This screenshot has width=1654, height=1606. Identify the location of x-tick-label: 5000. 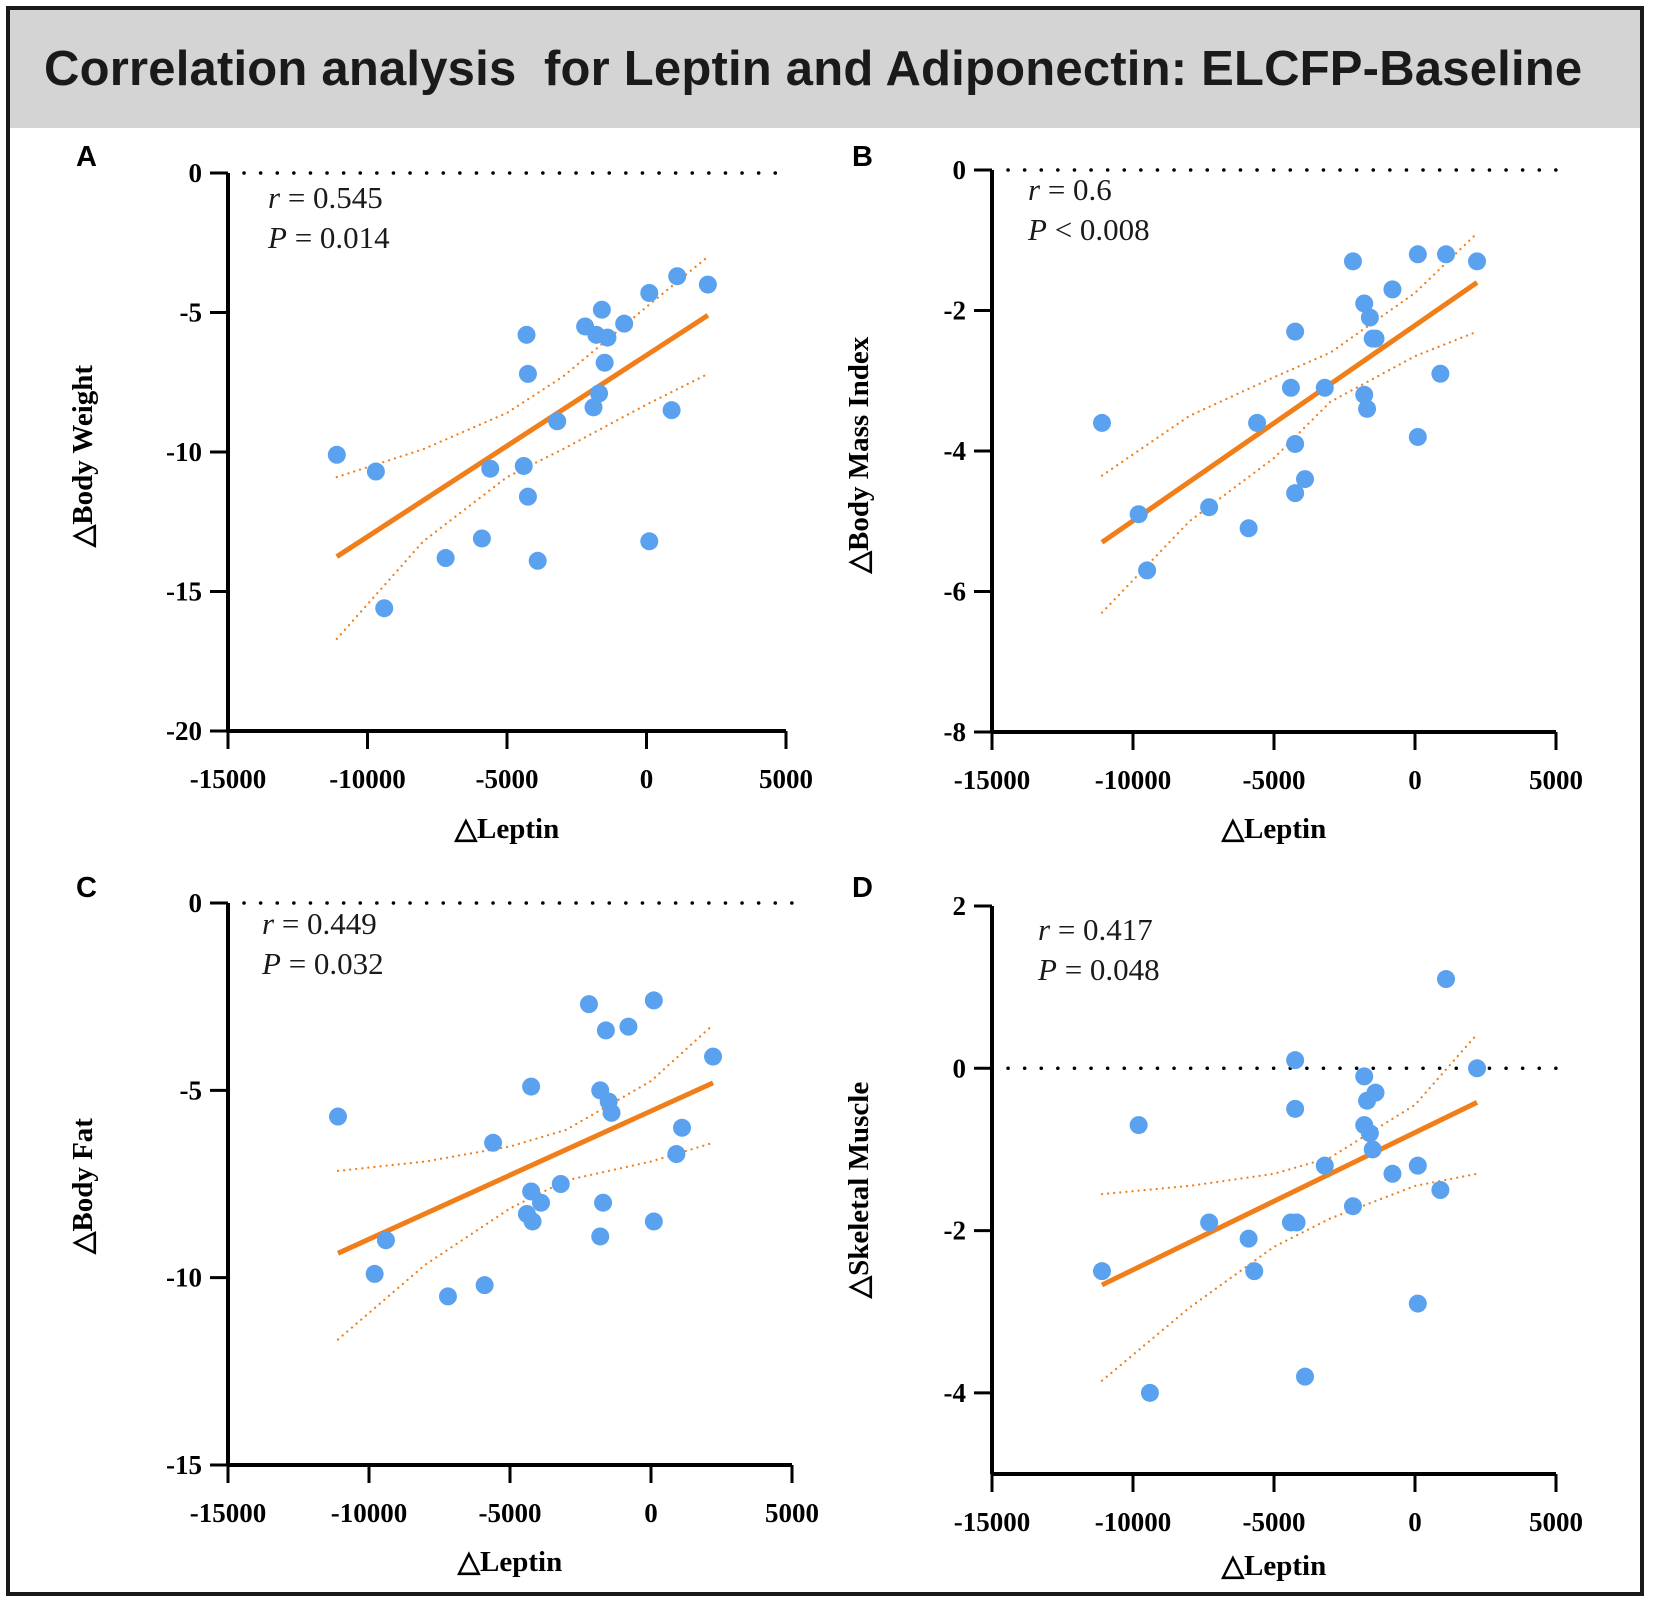
(1556, 1522).